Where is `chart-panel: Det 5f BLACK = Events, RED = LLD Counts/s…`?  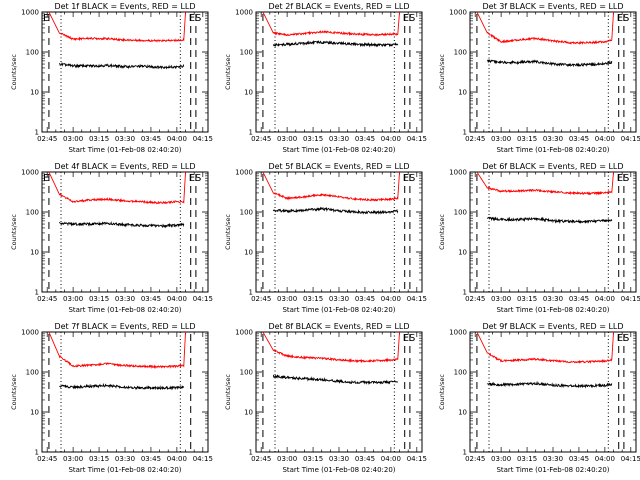
chart-panel: Det 5f BLACK = Events, RED = LLD Counts/s… is located at coordinates (325, 238).